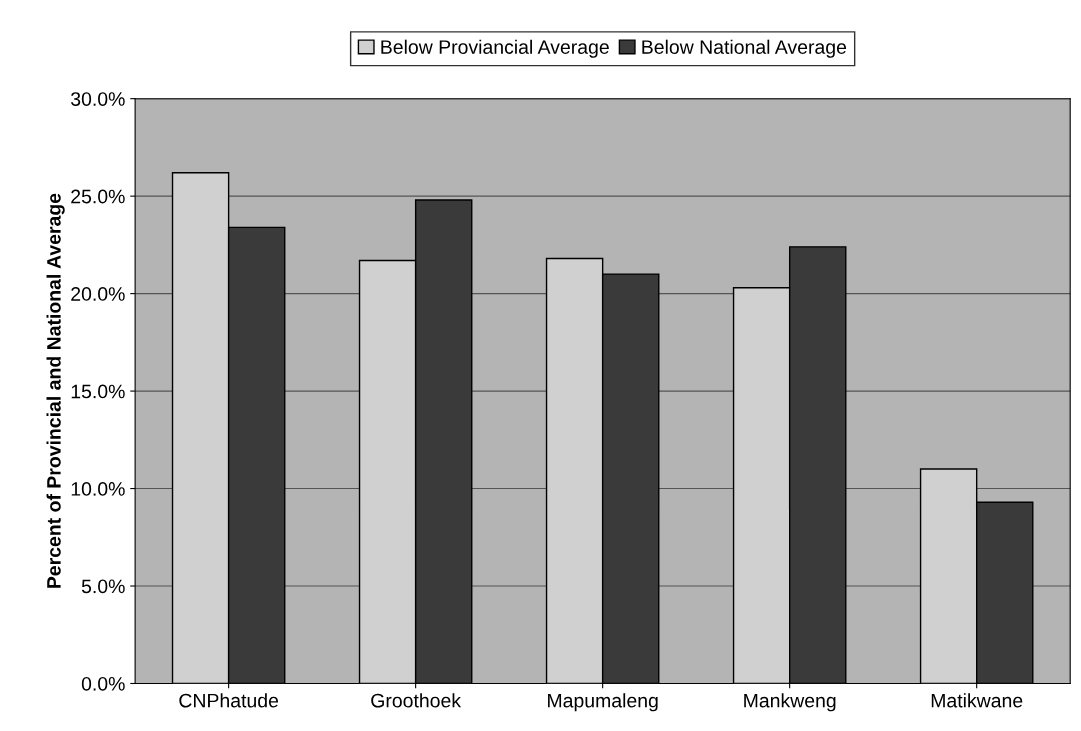 The image size is (1081, 731). Describe the element at coordinates (744, 48) in the screenshot. I see `legend-label: Below National Average` at that location.